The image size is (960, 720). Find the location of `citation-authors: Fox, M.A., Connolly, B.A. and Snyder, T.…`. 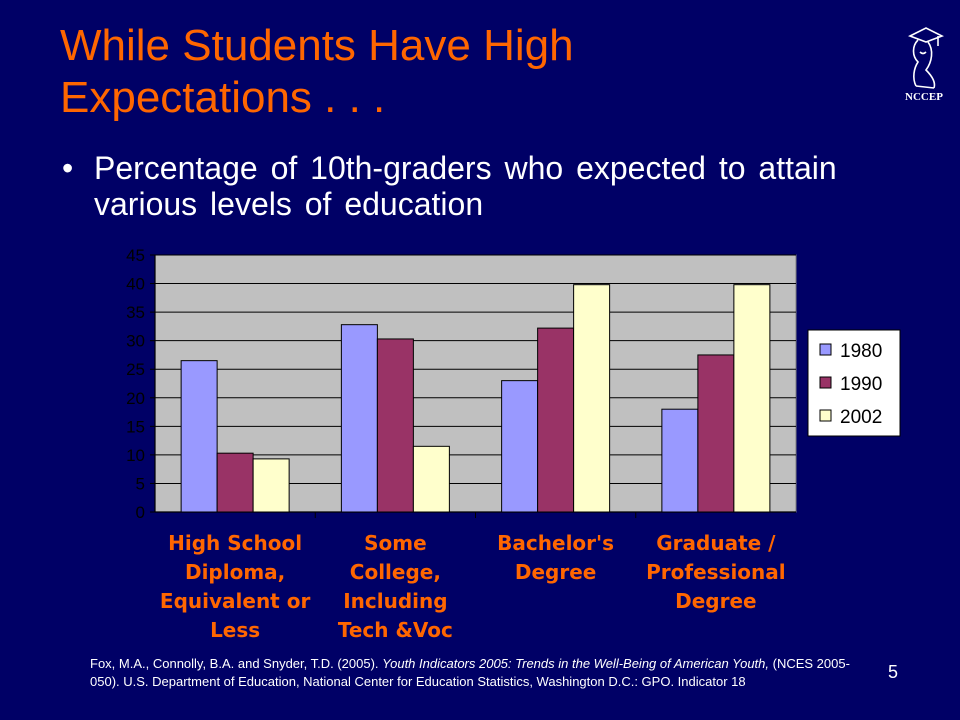

citation-authors: Fox, M.A., Connolly, B.A. and Snyder, T.… is located at coordinates (236, 663).